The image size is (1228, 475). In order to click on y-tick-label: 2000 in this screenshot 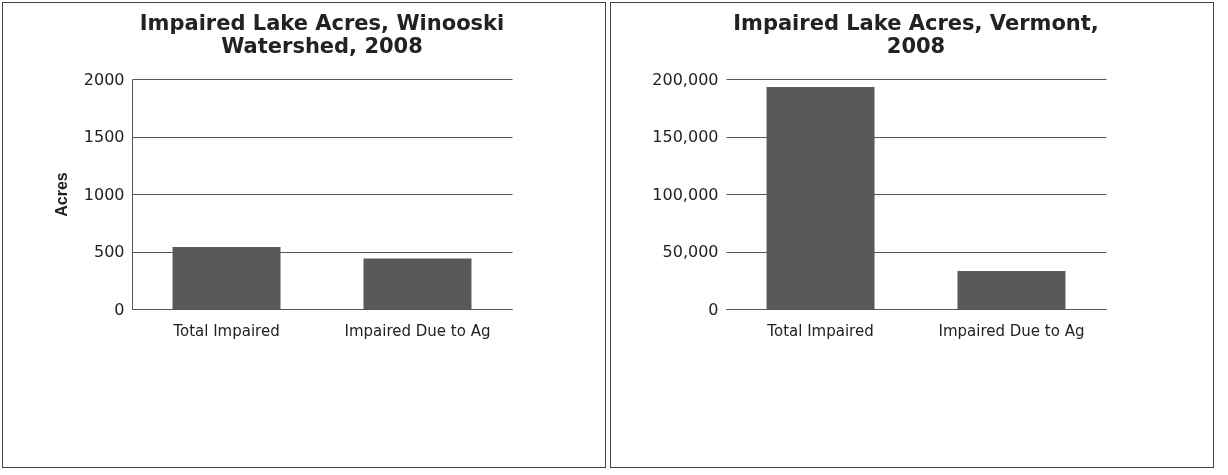, I will do `click(104, 79)`.